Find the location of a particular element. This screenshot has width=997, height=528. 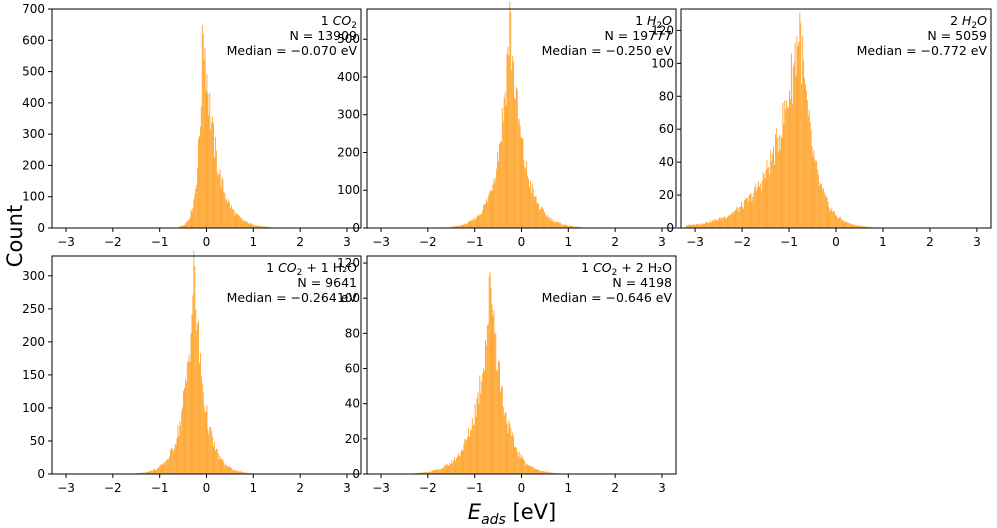

y-axis-label: Count is located at coordinates (15, 236).